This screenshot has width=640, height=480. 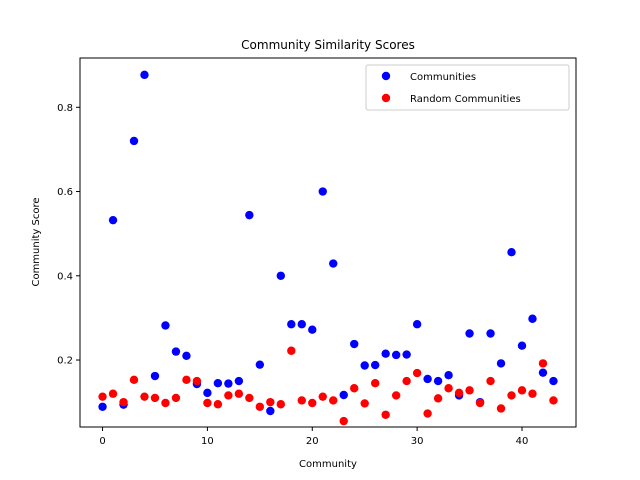 I want to click on y-tick-label: 0.2, so click(x=65, y=361).